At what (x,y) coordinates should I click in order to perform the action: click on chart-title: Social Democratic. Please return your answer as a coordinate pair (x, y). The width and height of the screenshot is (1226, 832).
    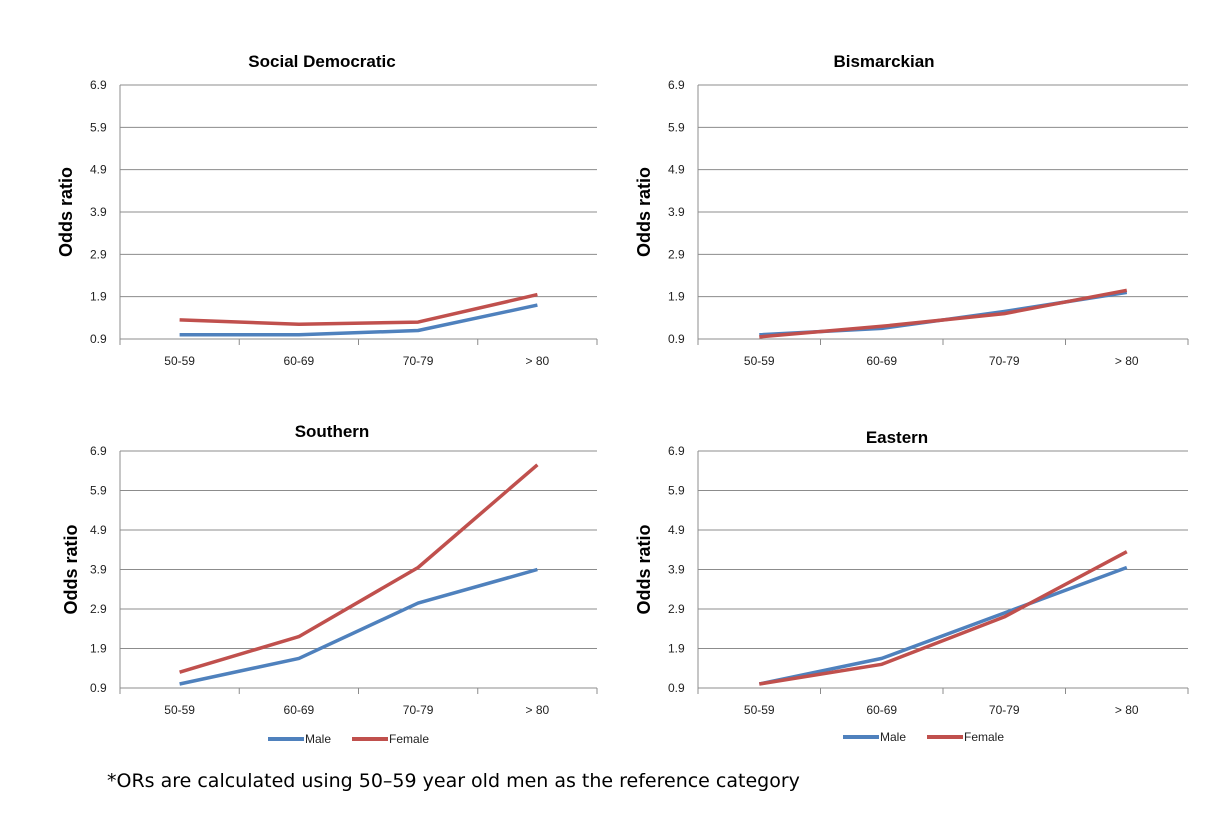
    Looking at the image, I should click on (321, 61).